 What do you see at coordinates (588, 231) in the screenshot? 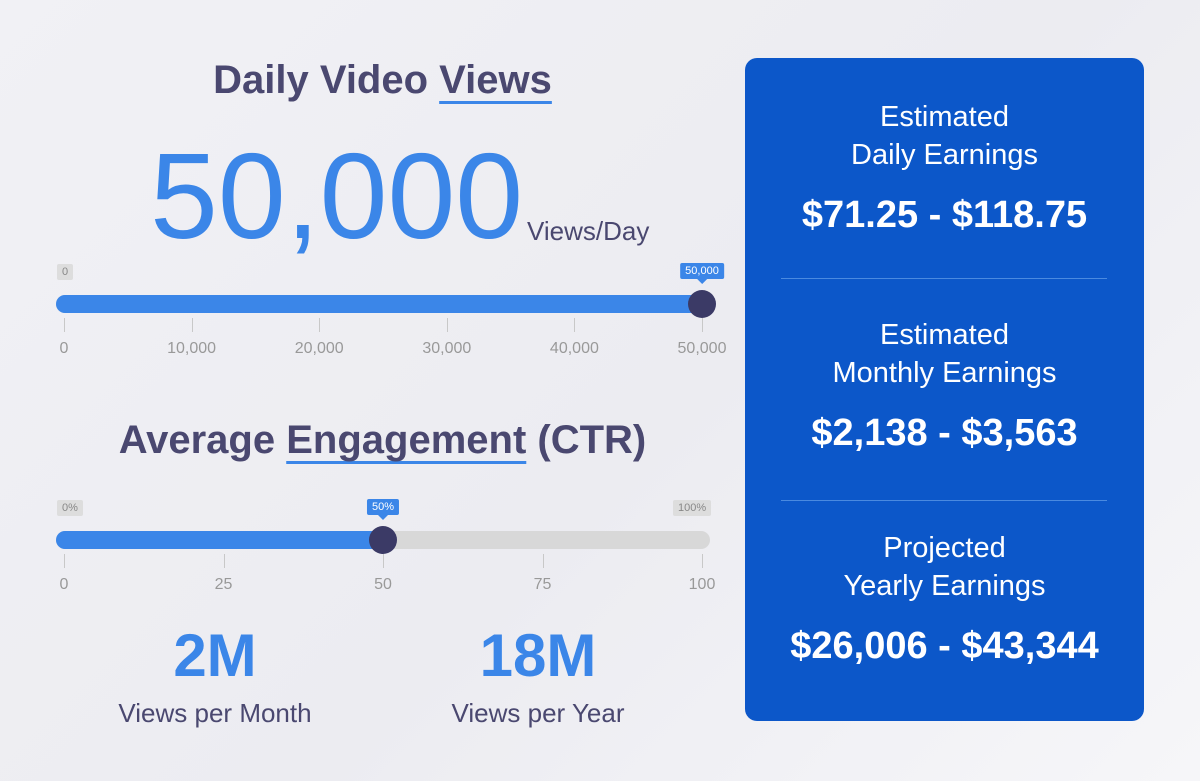
I see `daily-views-unit: Views/Day` at bounding box center [588, 231].